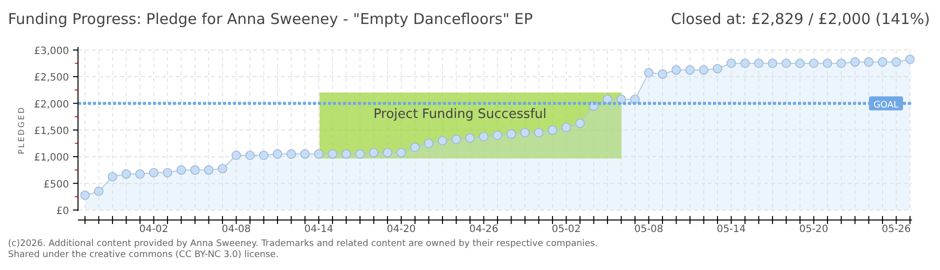  What do you see at coordinates (800, 19) in the screenshot?
I see `chart-subtitle: Closed at: £2,829 / £2,000 (141%)` at bounding box center [800, 19].